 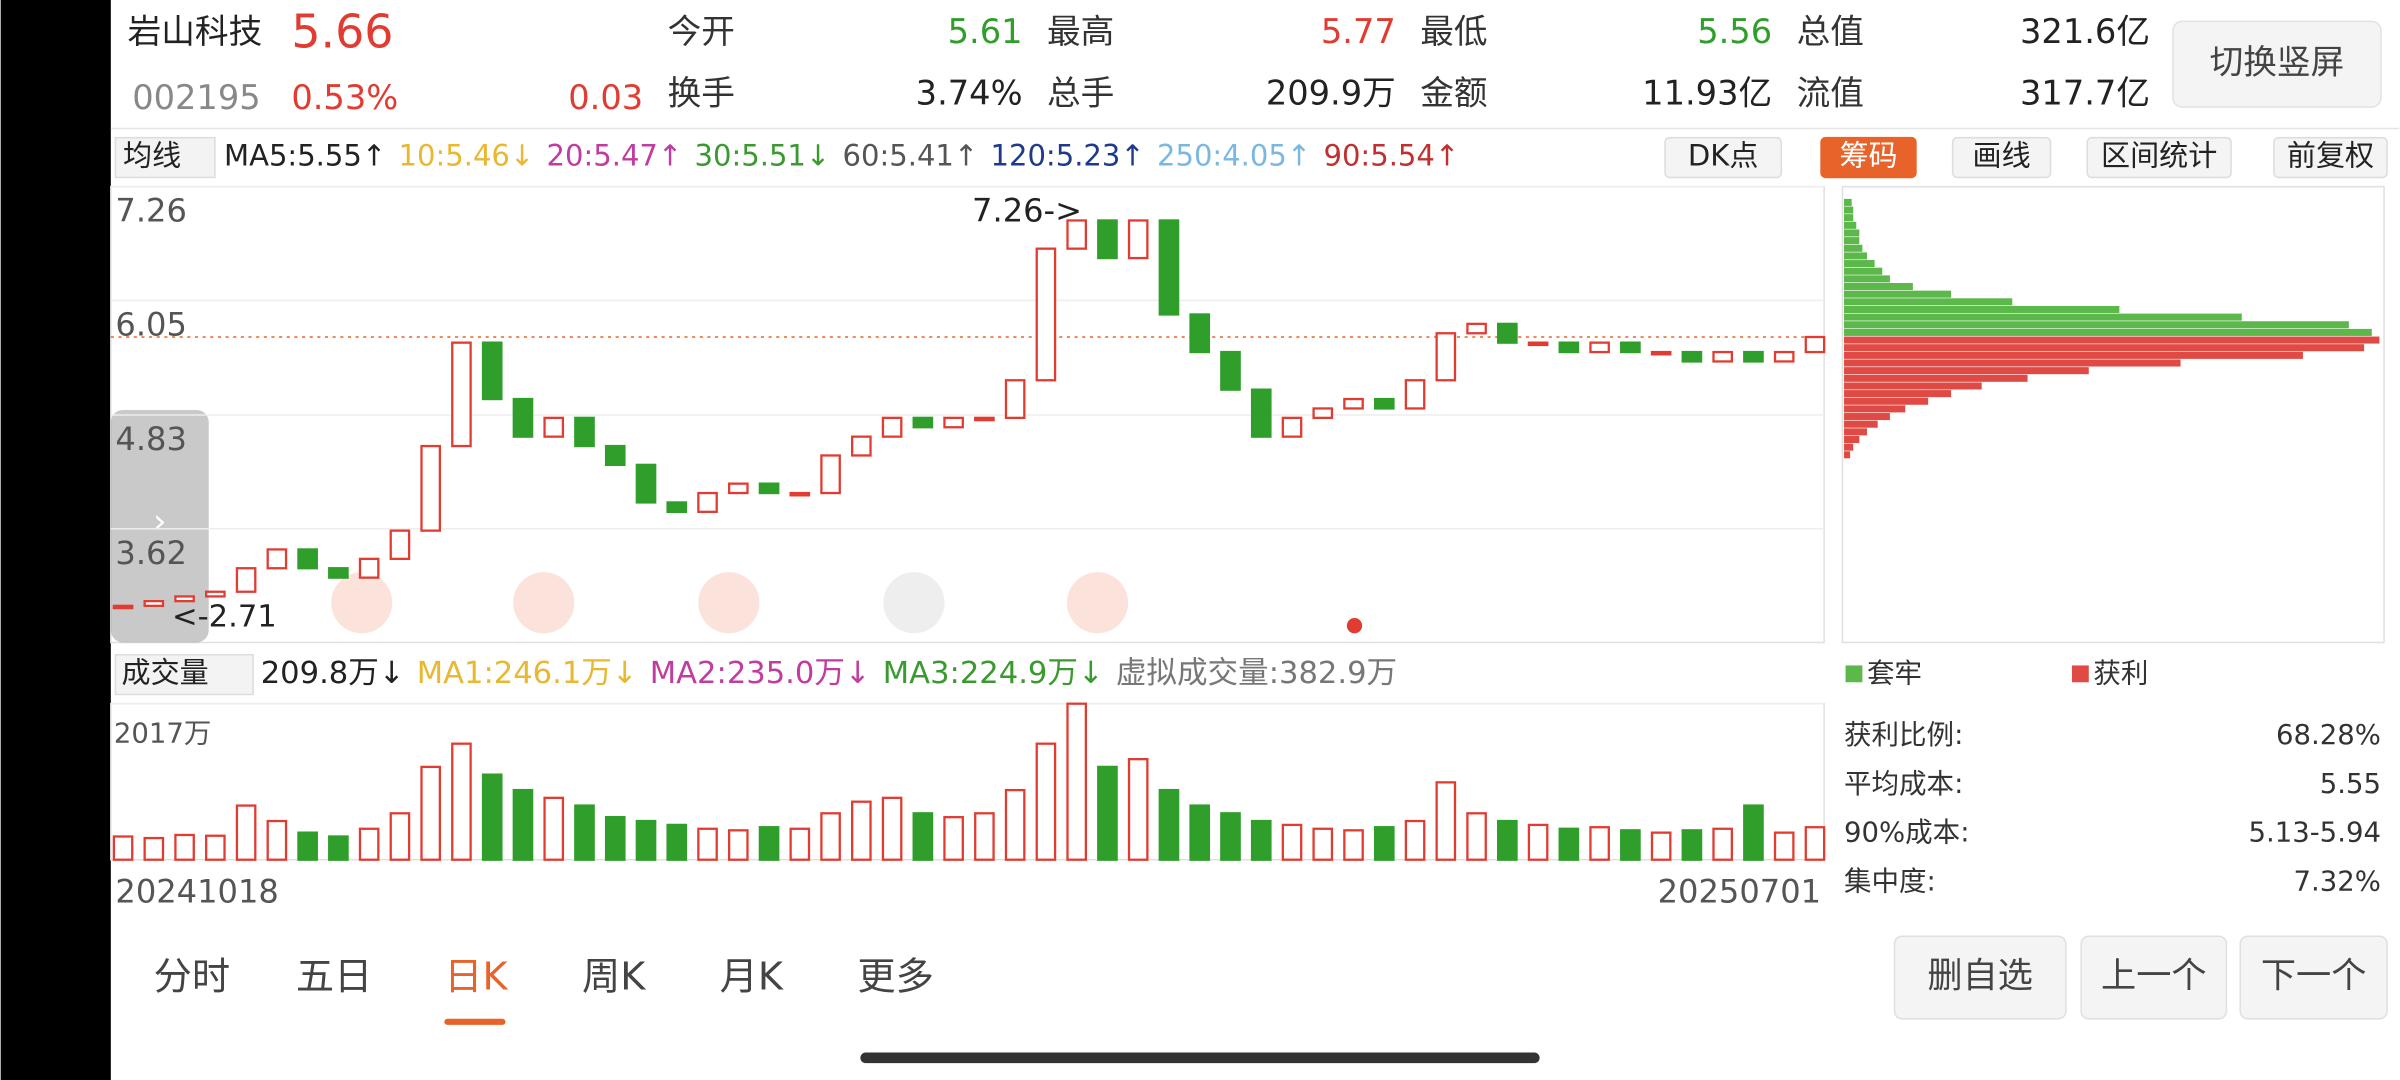 I want to click on zoom-out, so click(x=362, y=603).